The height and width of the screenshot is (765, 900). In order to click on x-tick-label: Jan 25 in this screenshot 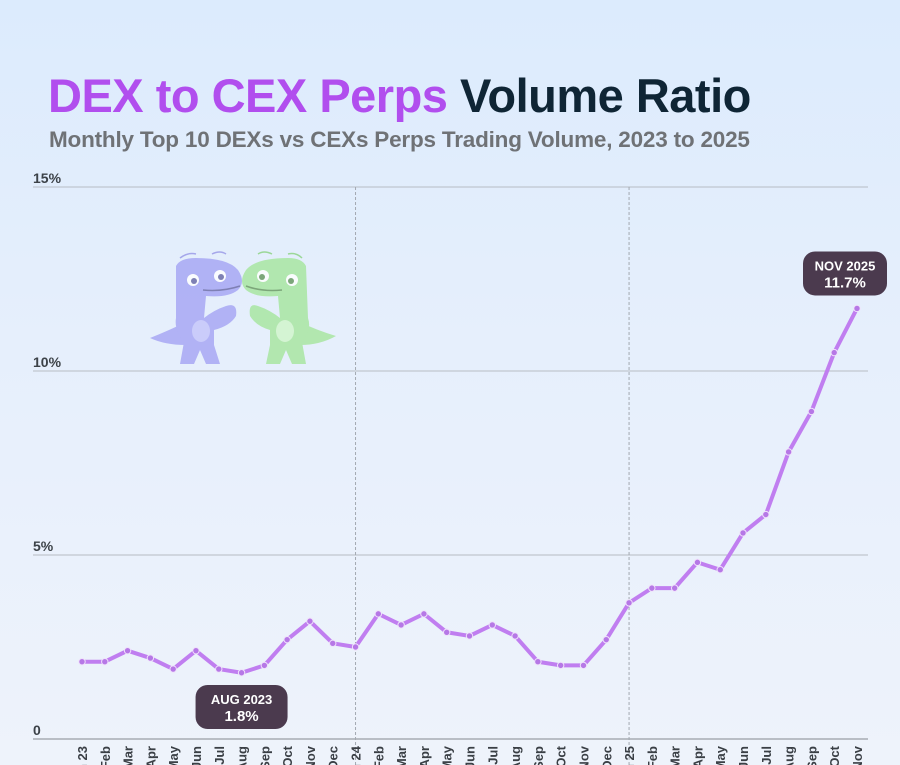, I will do `click(629, 755)`.